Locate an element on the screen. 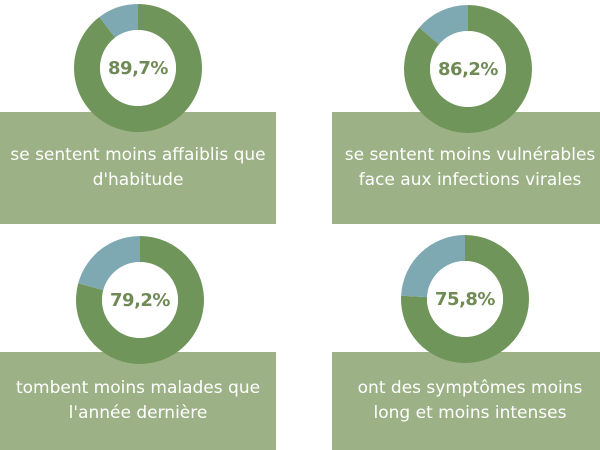 This screenshot has width=600, height=450. donut-chart: 79,2% is located at coordinates (140, 300).